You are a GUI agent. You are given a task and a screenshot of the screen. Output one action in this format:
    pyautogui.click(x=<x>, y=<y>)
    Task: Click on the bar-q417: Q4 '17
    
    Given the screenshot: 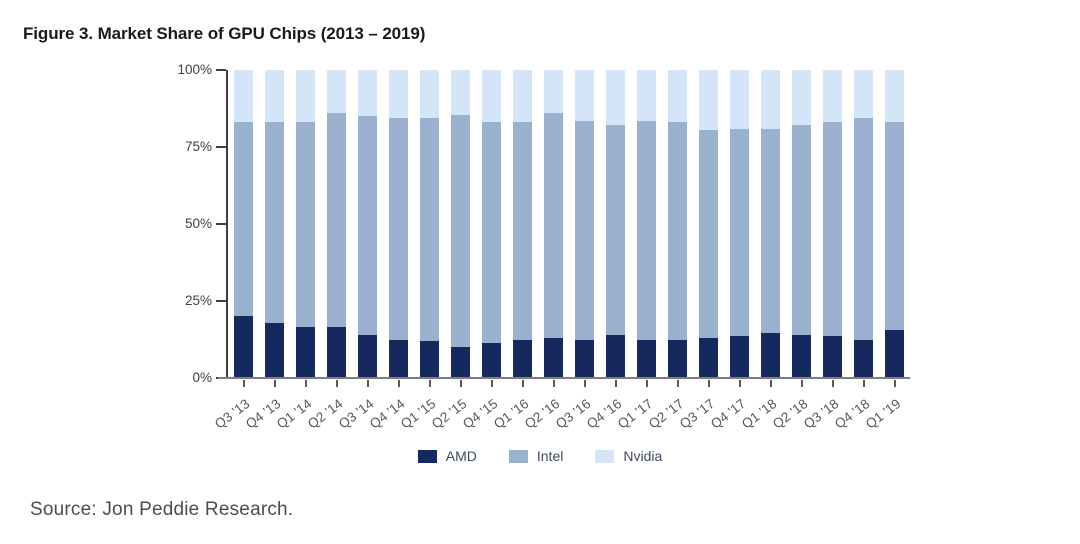 What is the action you would take?
    pyautogui.click(x=731, y=251)
    